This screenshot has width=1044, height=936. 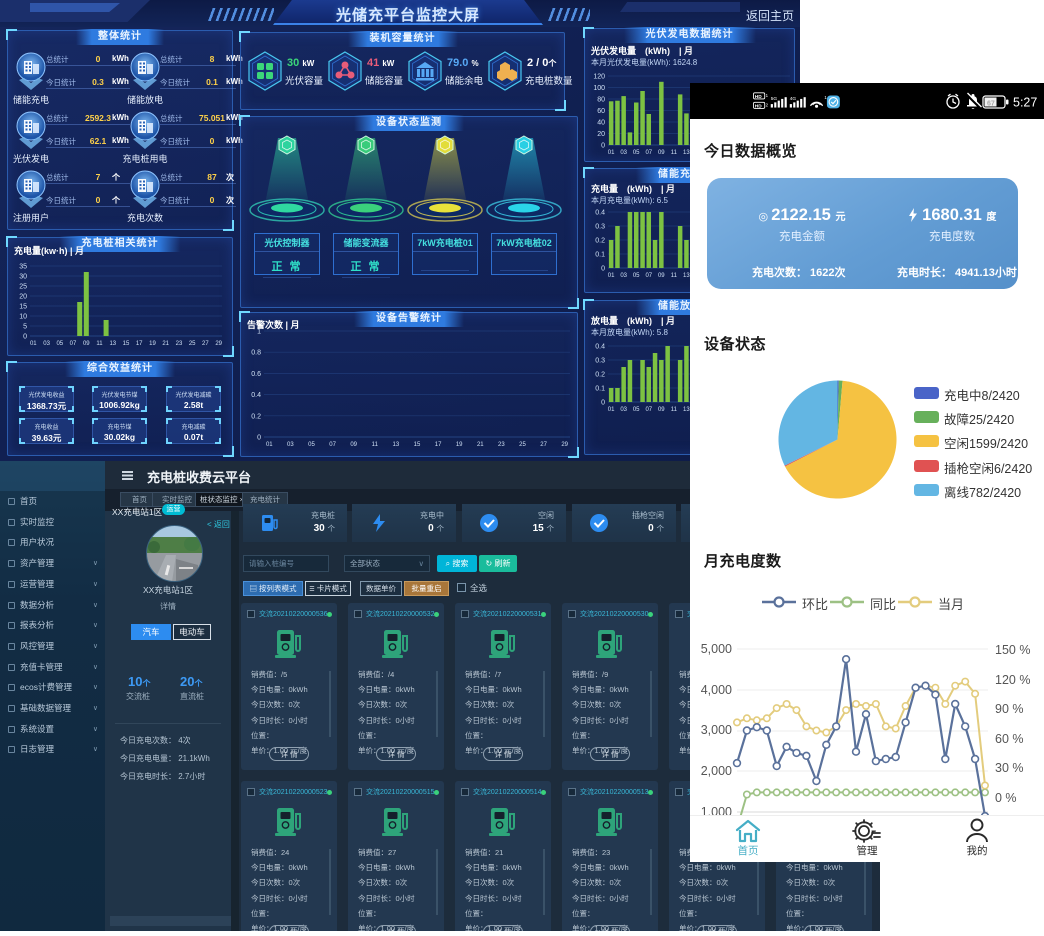 What do you see at coordinates (1025, 103) in the screenshot?
I see `svg-text: 5:27` at bounding box center [1025, 103].